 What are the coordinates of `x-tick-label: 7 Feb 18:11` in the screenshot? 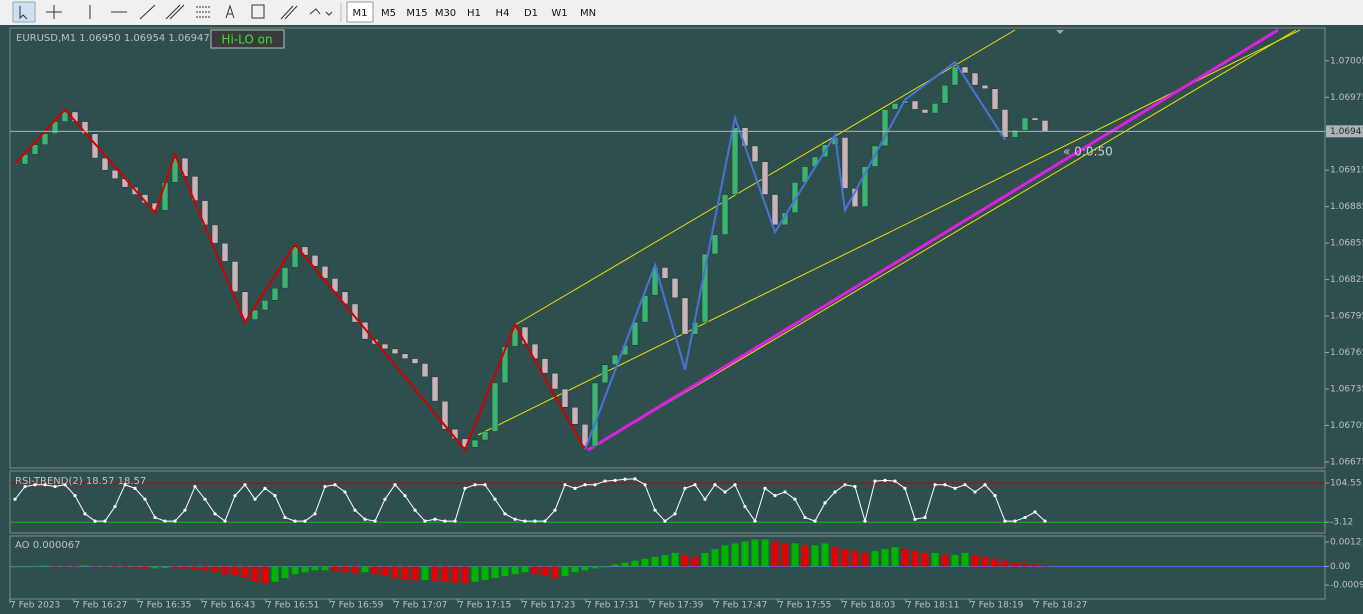 It's located at (932, 606).